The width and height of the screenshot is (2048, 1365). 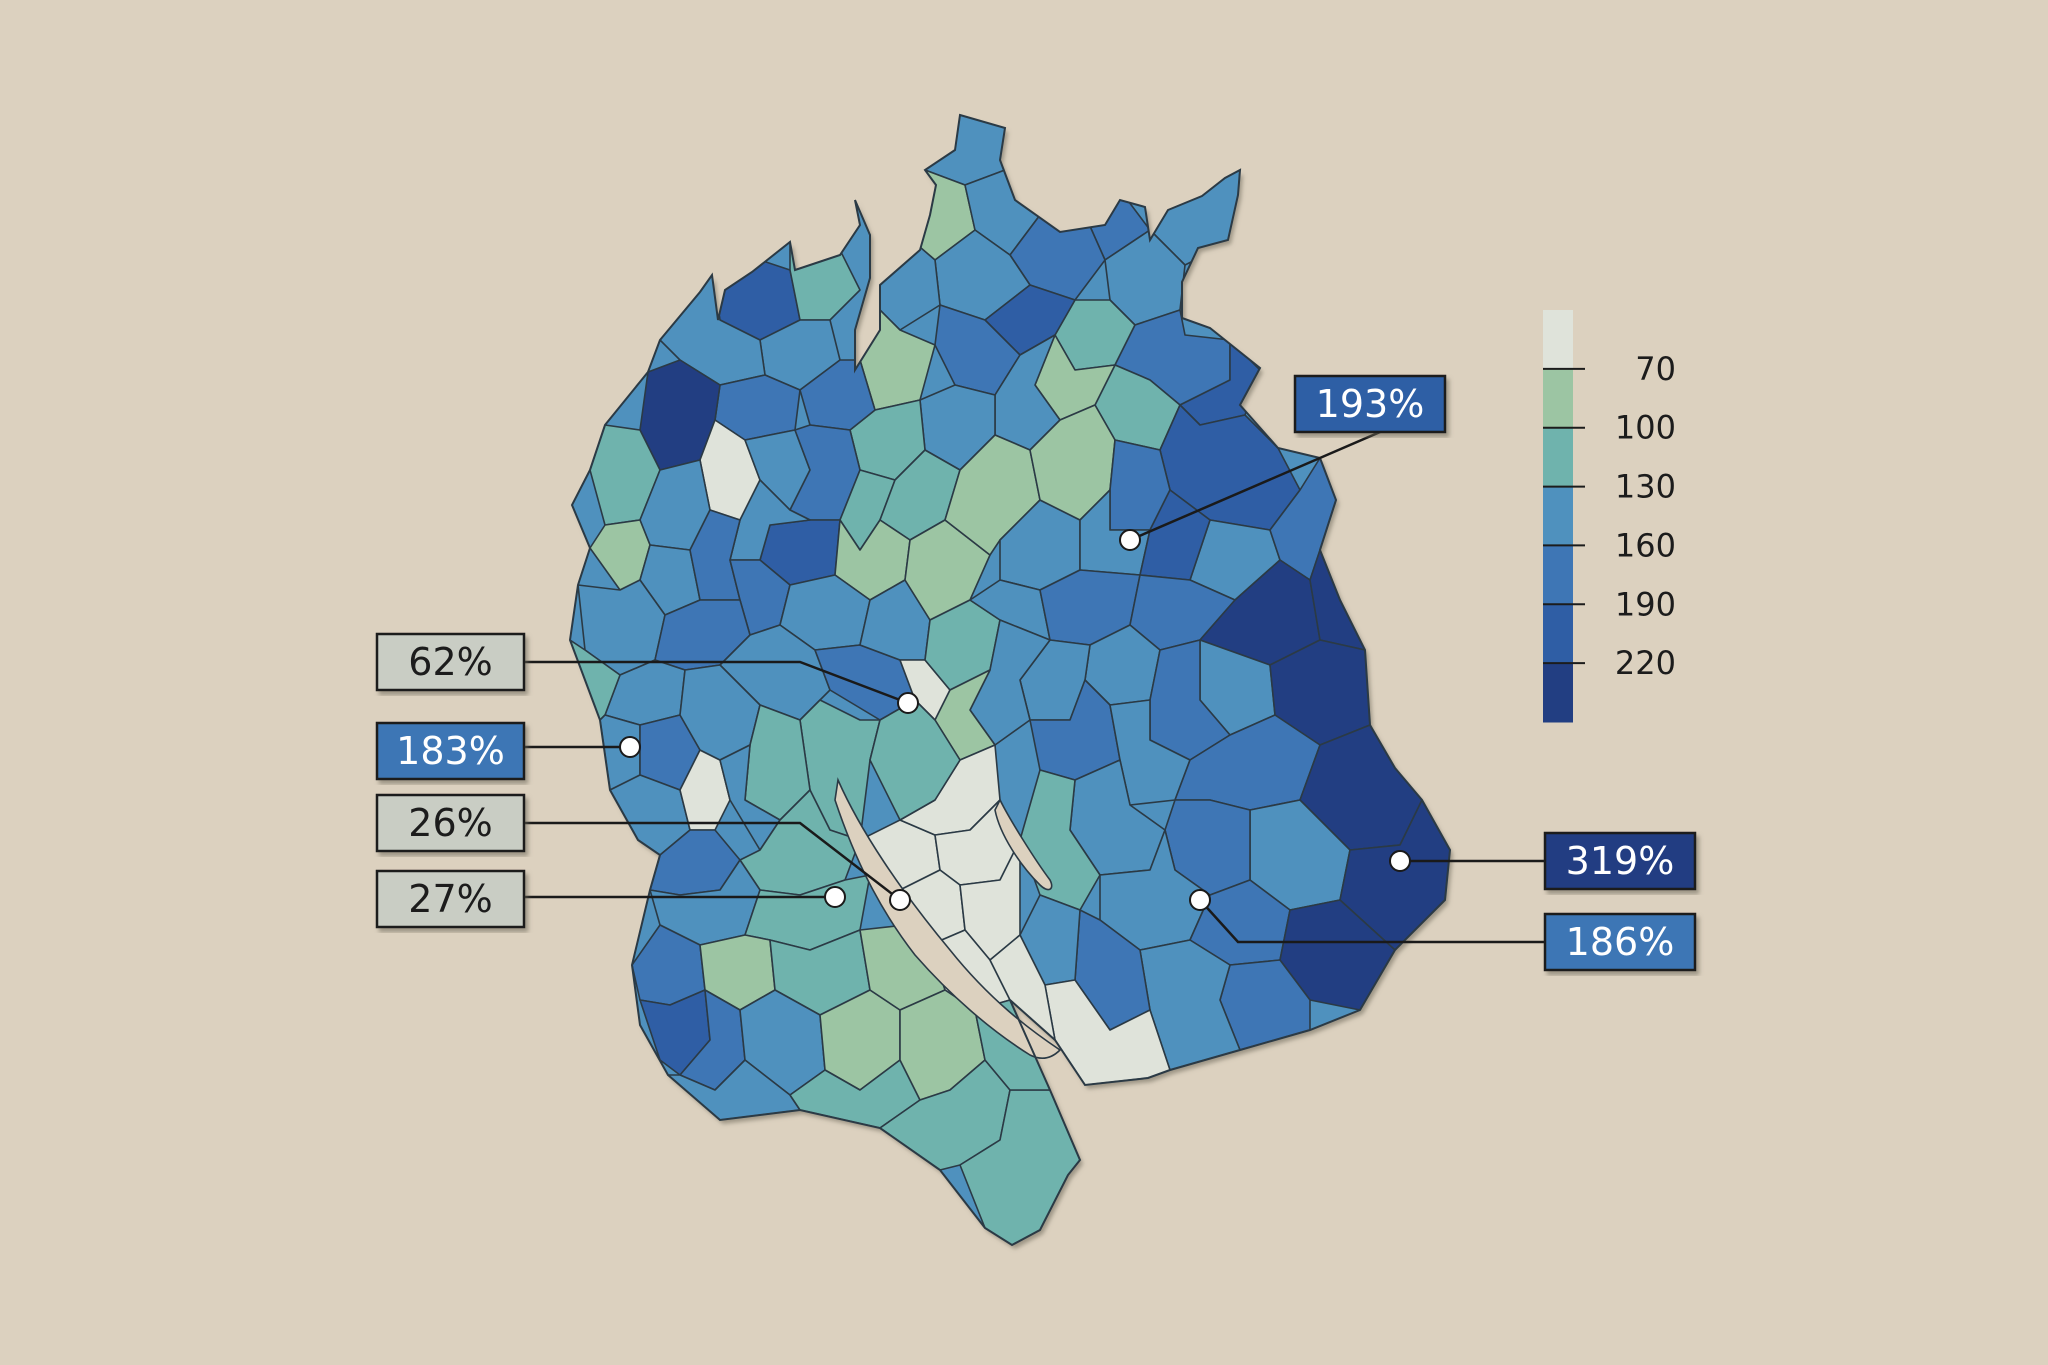 I want to click on callout-label: 27%, so click(x=450, y=899).